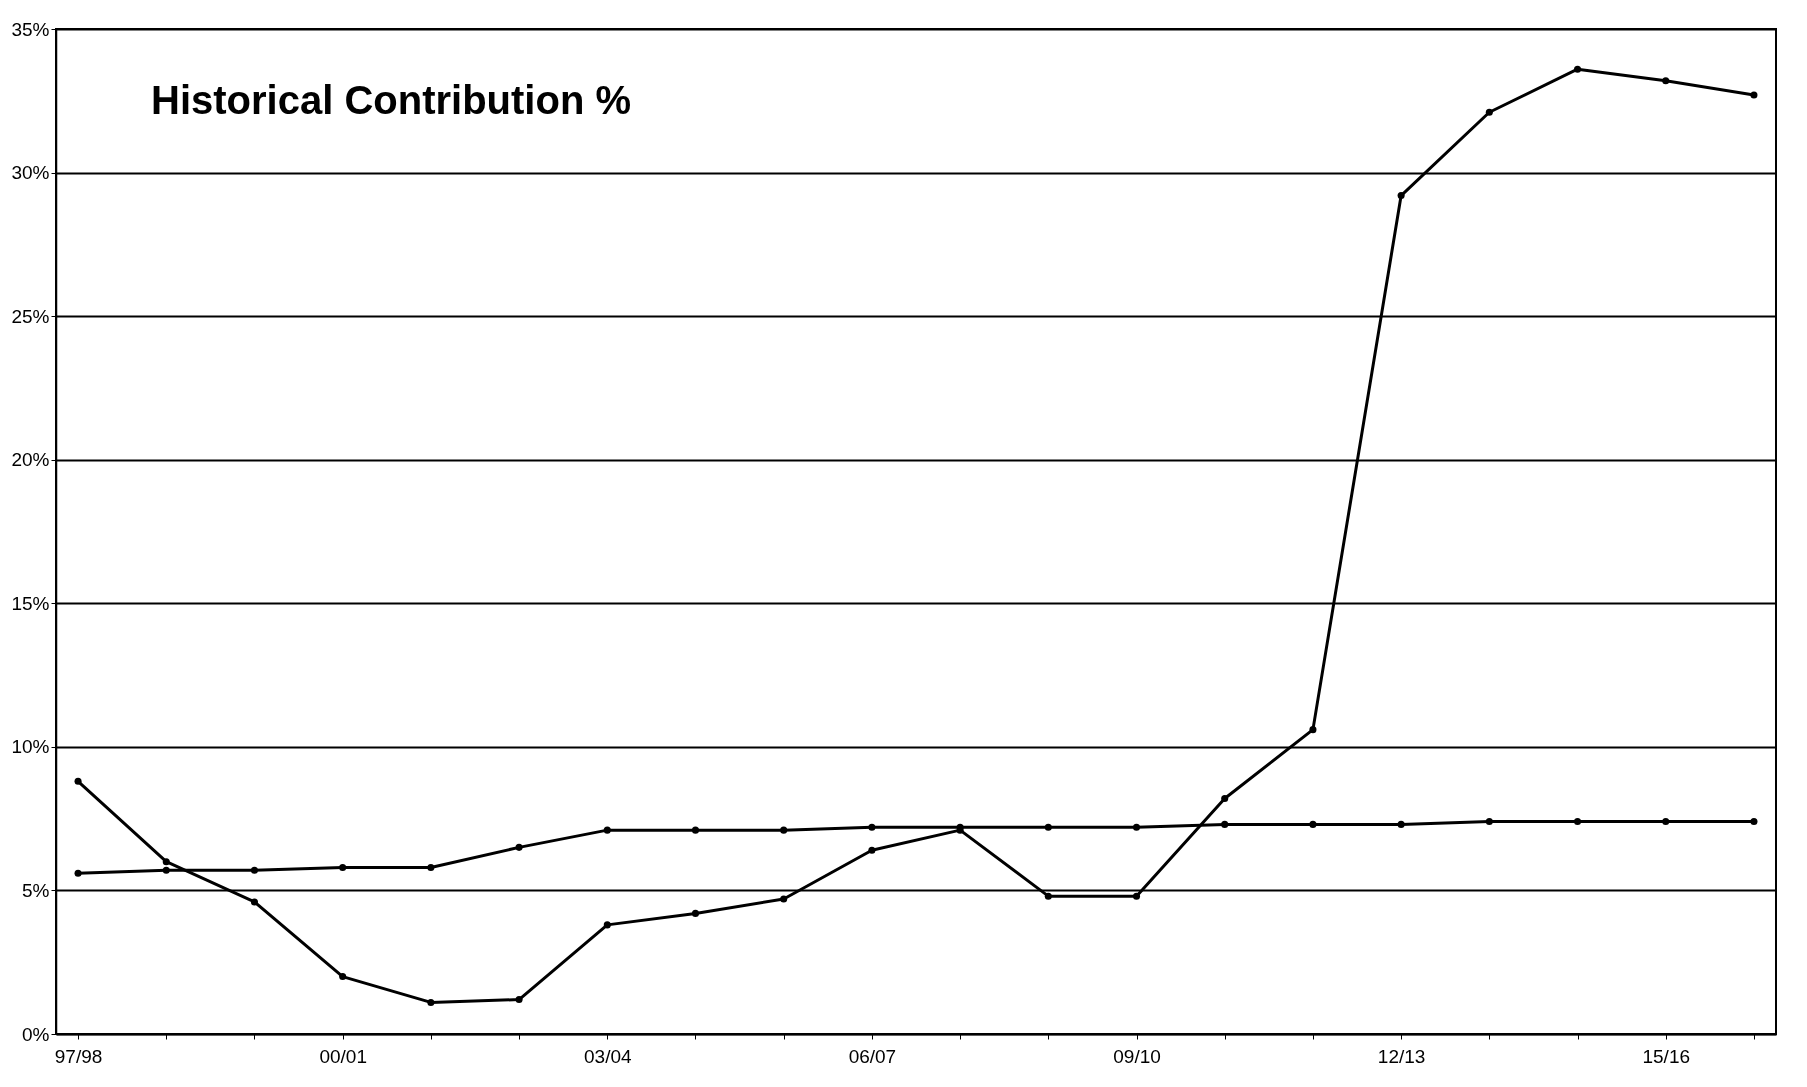 The image size is (1807, 1087). Describe the element at coordinates (30, 747) in the screenshot. I see `y-tick-label: 10%` at that location.